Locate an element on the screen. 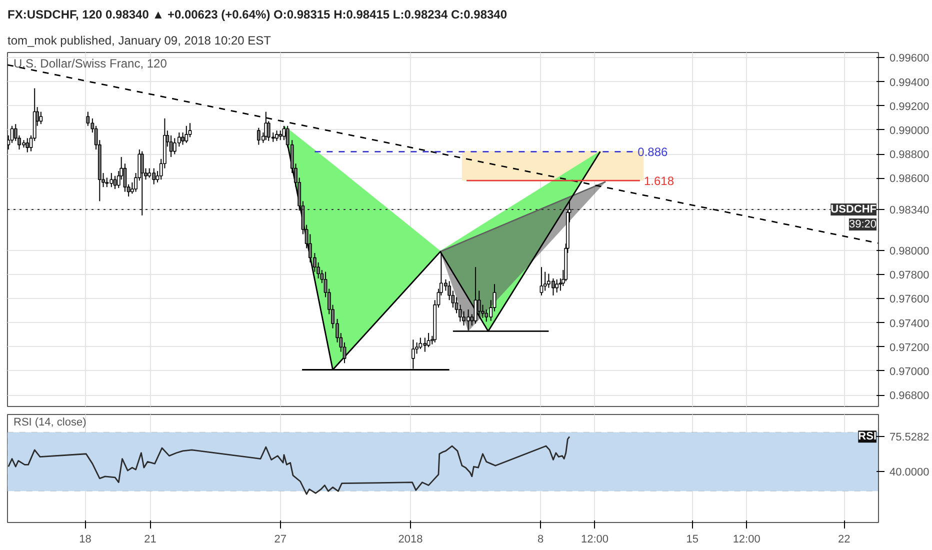  chart-title: FX:USDCHF, 120 0.98340 ▲ +0.00623 (+0.64%) O:0.98315 H:0.98415 L:0.98234 C:0.98340 is located at coordinates (258, 15).